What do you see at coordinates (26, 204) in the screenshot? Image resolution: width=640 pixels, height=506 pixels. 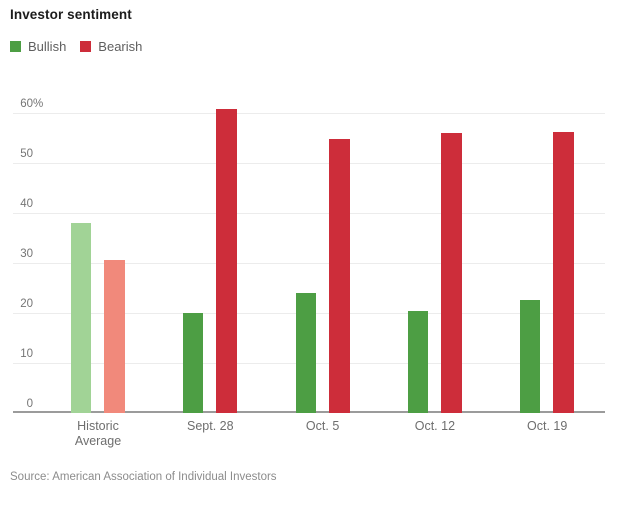 I see `y-tick-value: 40` at bounding box center [26, 204].